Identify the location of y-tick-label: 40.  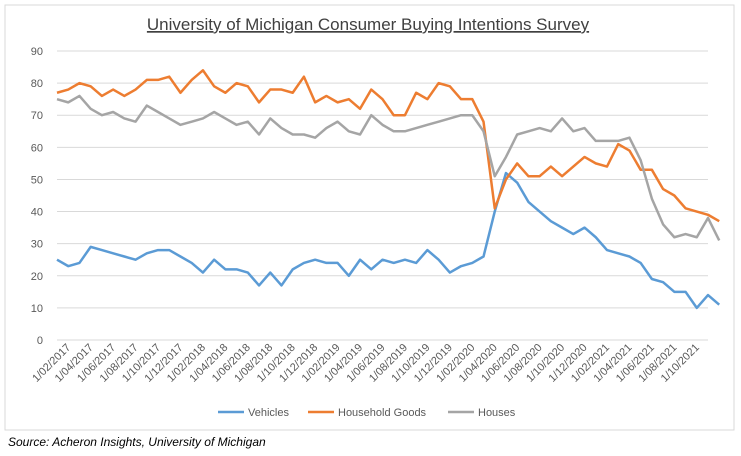
(37, 213).